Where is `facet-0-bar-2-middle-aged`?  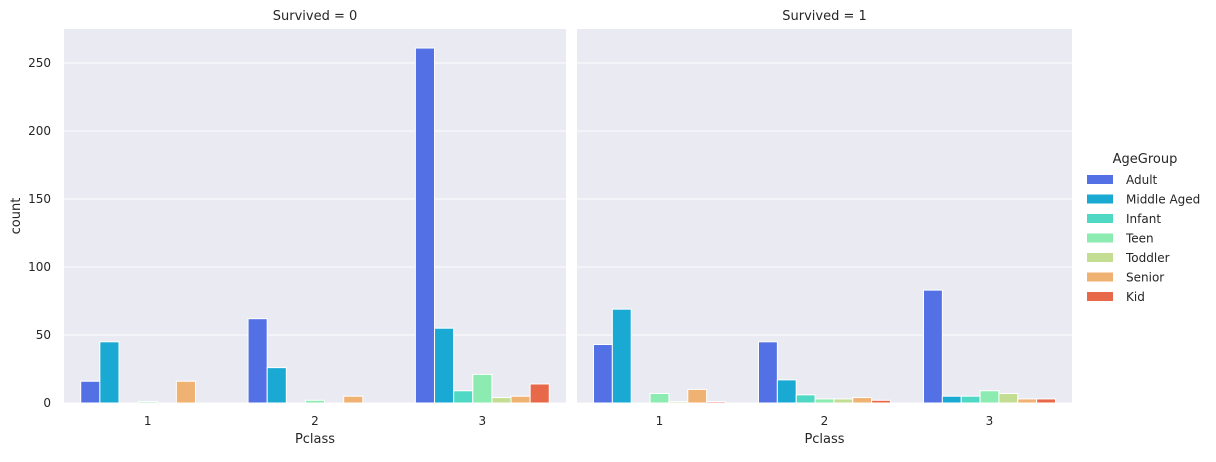 facet-0-bar-2-middle-aged is located at coordinates (276, 385).